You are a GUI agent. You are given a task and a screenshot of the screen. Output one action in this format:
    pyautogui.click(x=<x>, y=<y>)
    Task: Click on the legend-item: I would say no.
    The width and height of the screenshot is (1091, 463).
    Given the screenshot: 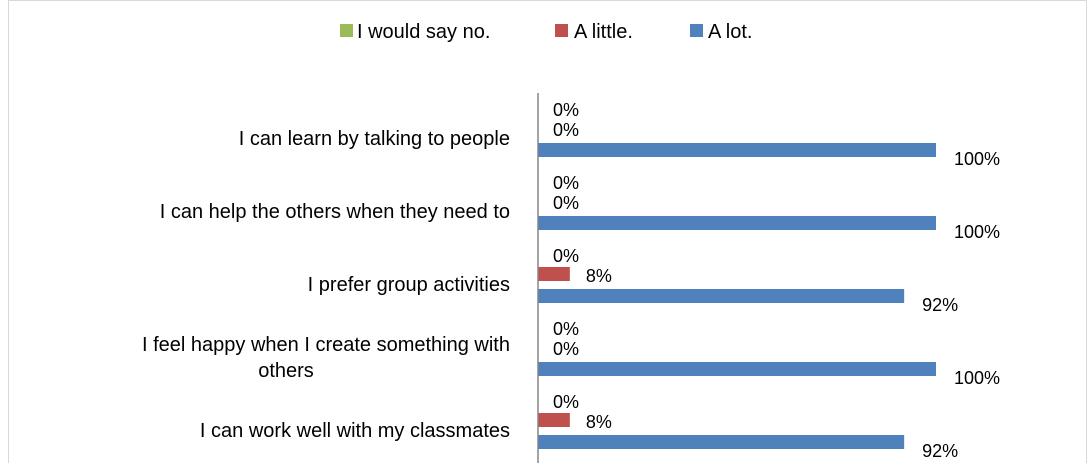 What is the action you would take?
    pyautogui.click(x=415, y=32)
    